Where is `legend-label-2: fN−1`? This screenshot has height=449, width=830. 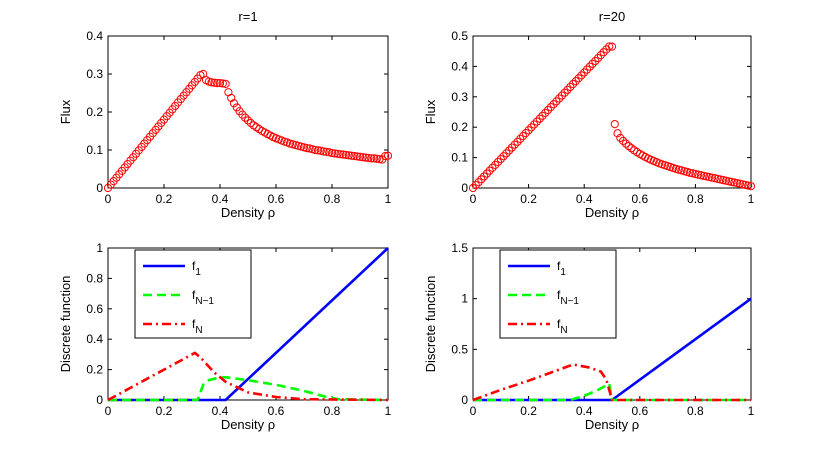
legend-label-2: fN−1 is located at coordinates (568, 297).